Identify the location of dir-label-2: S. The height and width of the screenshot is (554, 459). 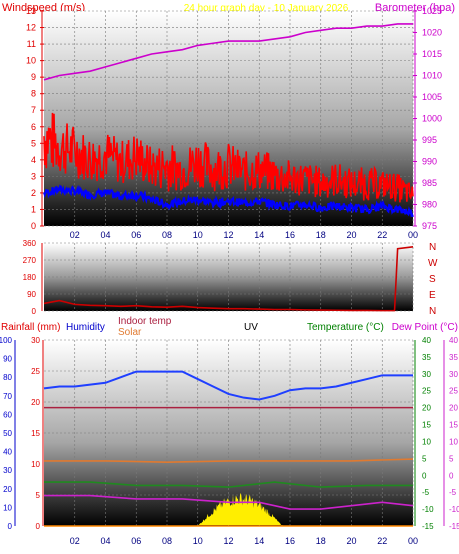
(432, 279).